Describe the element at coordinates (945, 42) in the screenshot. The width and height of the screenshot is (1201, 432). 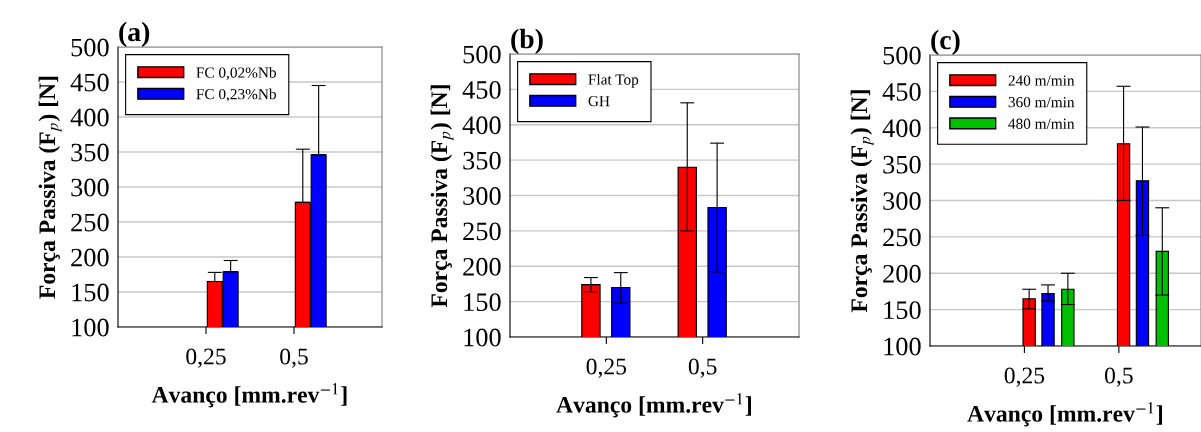
I see `chart-title: (c)` at that location.